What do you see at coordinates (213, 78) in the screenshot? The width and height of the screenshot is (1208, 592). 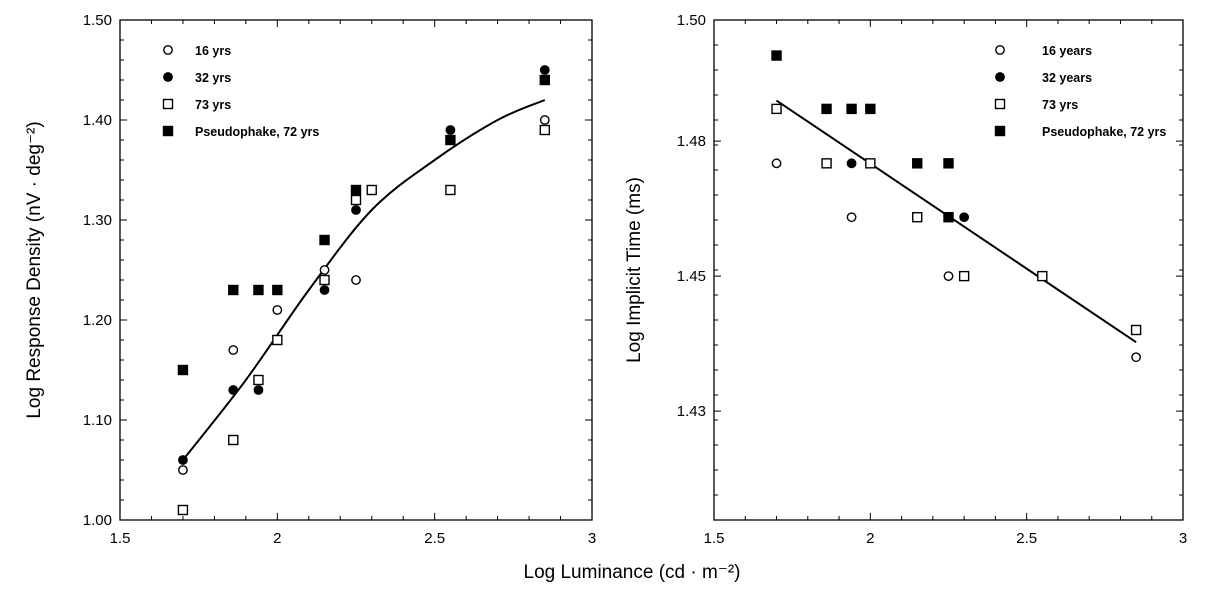 I see `legend-label: 32 yrs` at bounding box center [213, 78].